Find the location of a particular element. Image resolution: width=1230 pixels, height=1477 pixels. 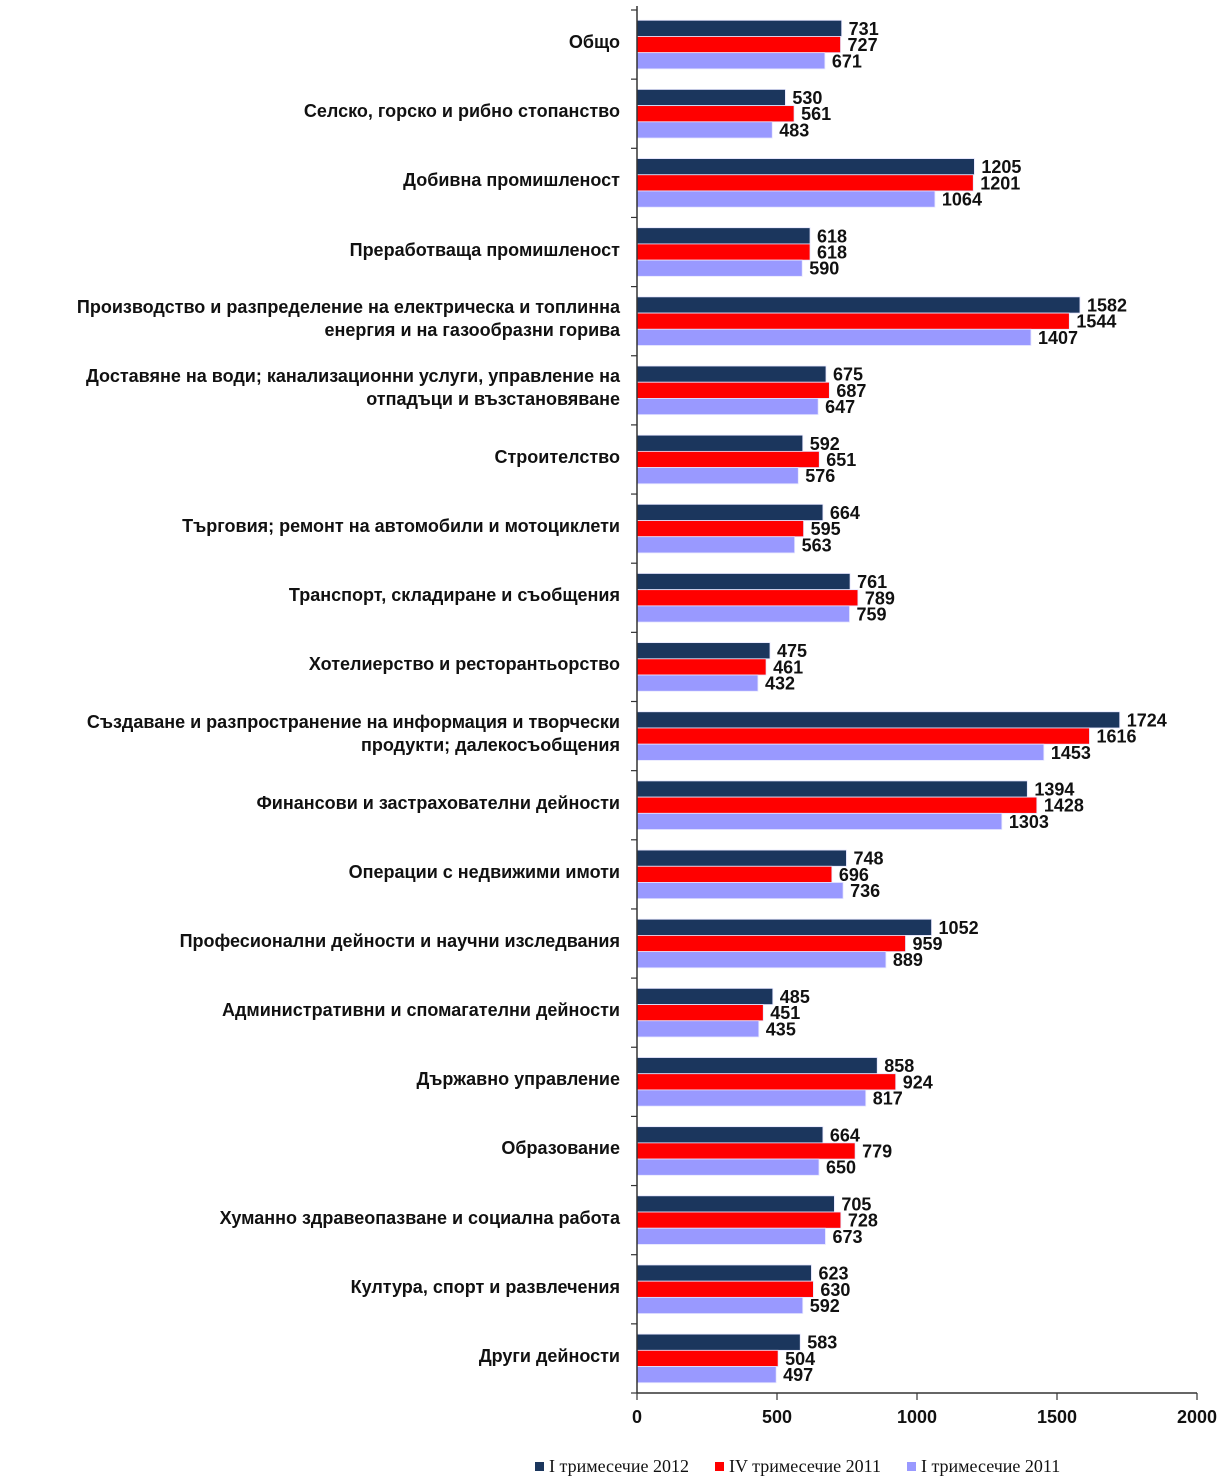

data-label-s3-c9: 759 is located at coordinates (872, 614).